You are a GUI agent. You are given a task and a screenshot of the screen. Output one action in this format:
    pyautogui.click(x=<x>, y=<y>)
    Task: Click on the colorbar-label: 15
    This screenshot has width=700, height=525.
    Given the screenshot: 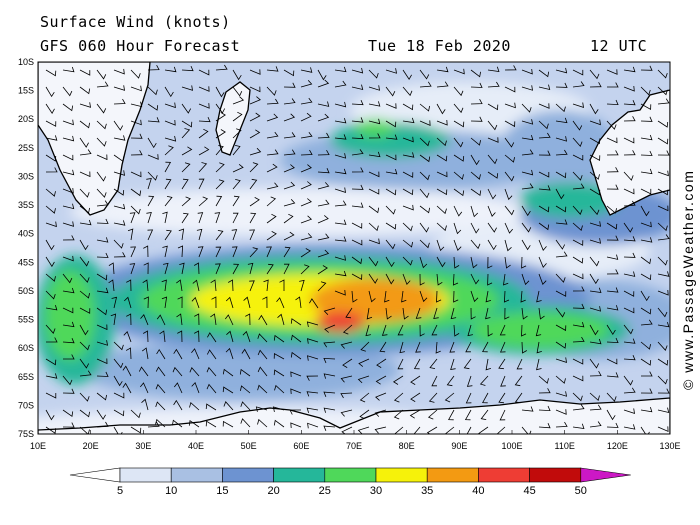 What is the action you would take?
    pyautogui.click(x=222, y=491)
    